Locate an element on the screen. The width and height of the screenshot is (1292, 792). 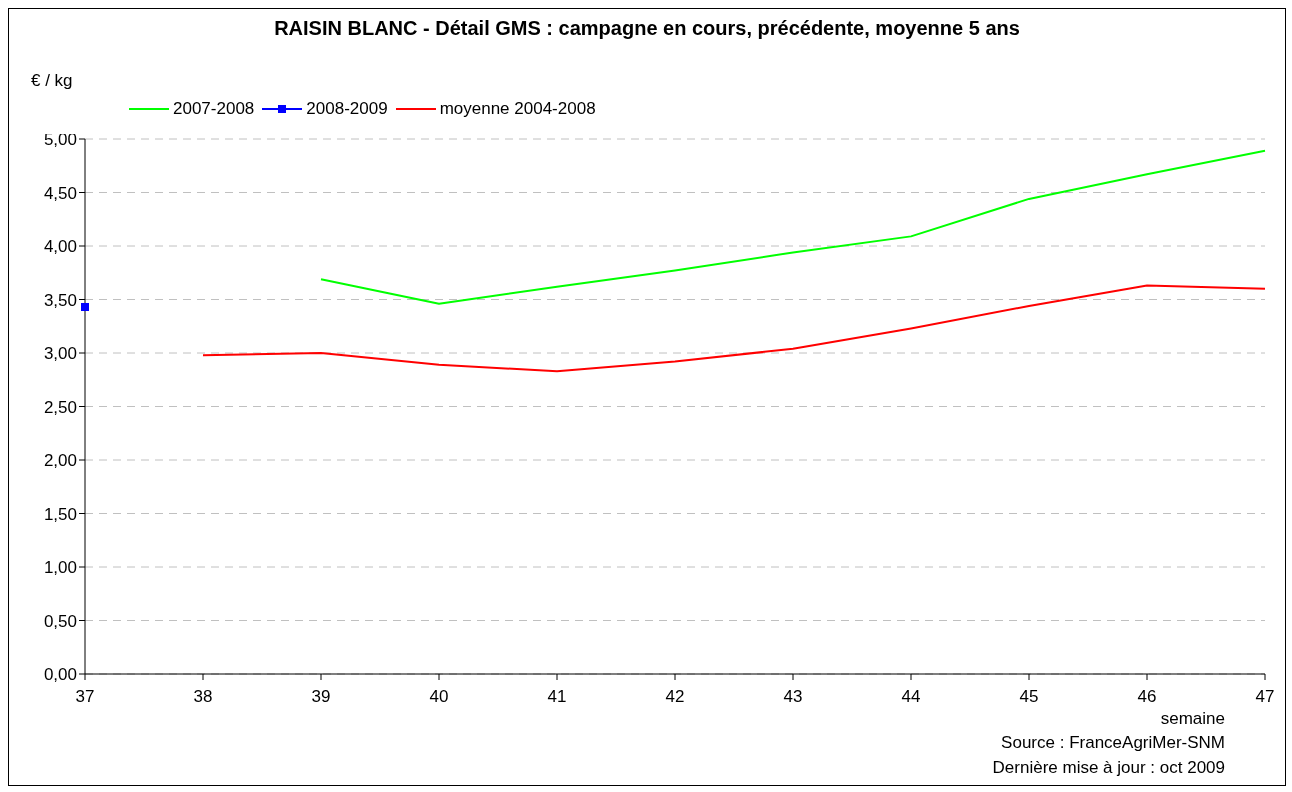
x-tick-label: 47 is located at coordinates (1265, 697).